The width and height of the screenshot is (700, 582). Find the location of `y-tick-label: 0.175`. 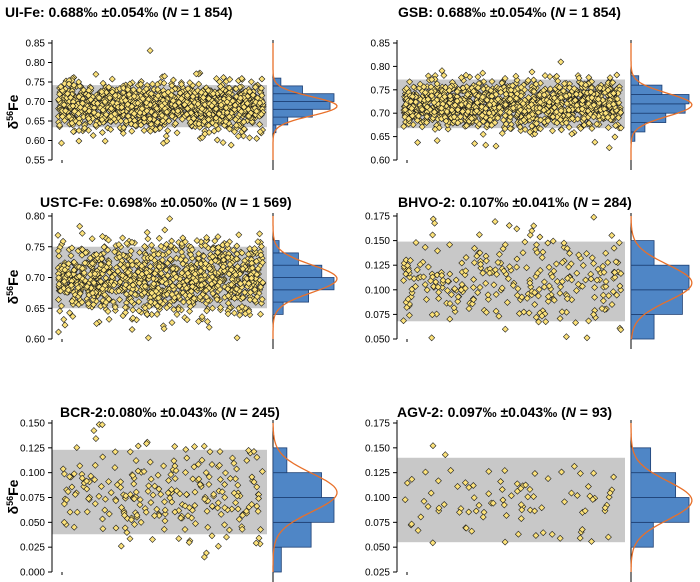

y-tick-label: 0.175 is located at coordinates (377, 424).